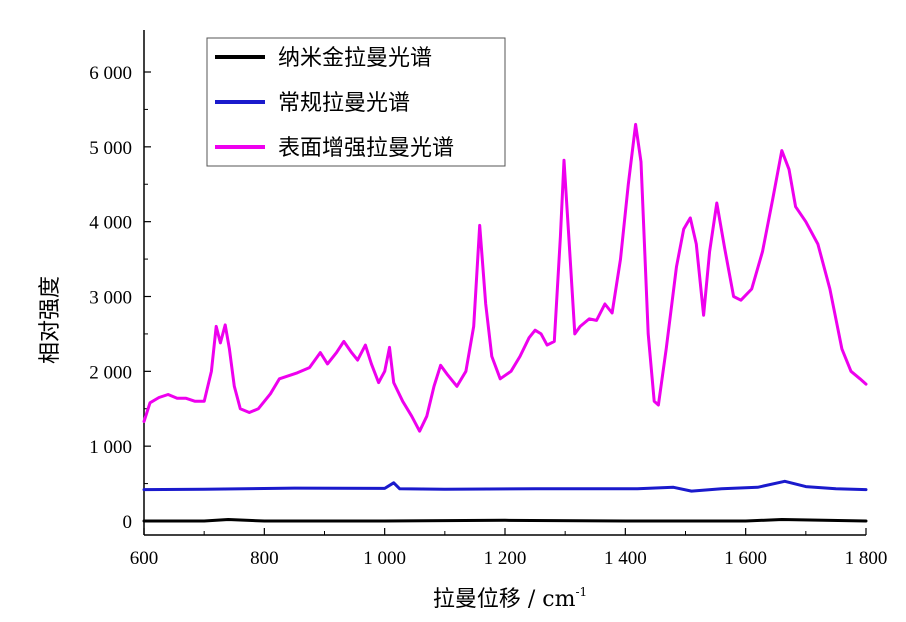  What do you see at coordinates (504, 599) in the screenshot?
I see `x-axis-title-main: 拉曼位移 / cm` at bounding box center [504, 599].